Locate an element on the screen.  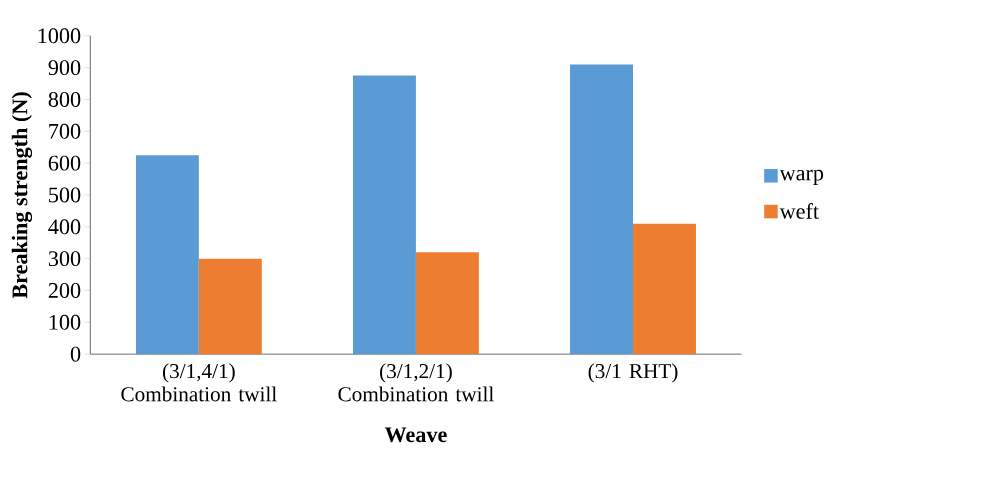
y-tick-label: 400 is located at coordinates (64, 227).